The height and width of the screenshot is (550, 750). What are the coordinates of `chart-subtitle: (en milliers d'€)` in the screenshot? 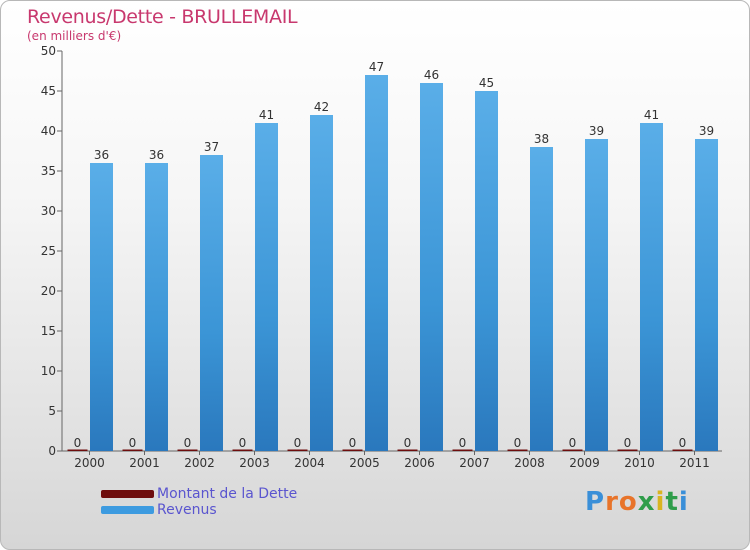 It's located at (74, 36).